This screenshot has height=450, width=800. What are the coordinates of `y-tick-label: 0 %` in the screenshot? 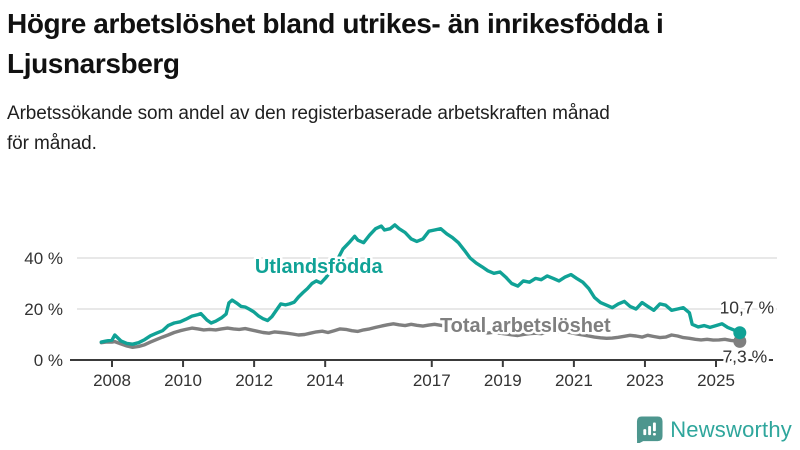 It's located at (48, 360).